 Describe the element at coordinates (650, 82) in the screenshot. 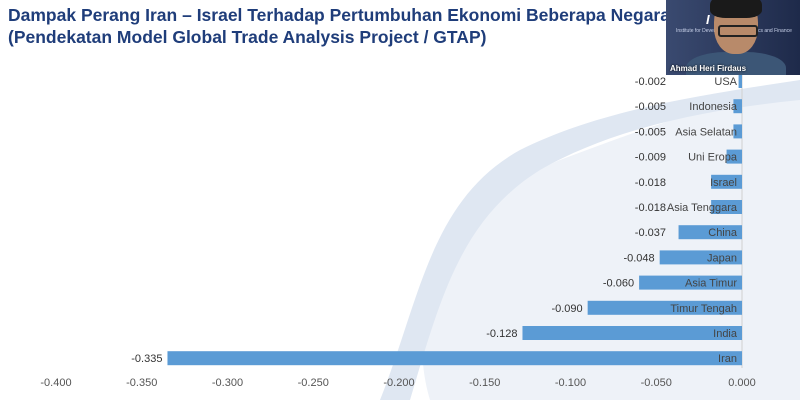

I see `value-label: -0.002` at that location.